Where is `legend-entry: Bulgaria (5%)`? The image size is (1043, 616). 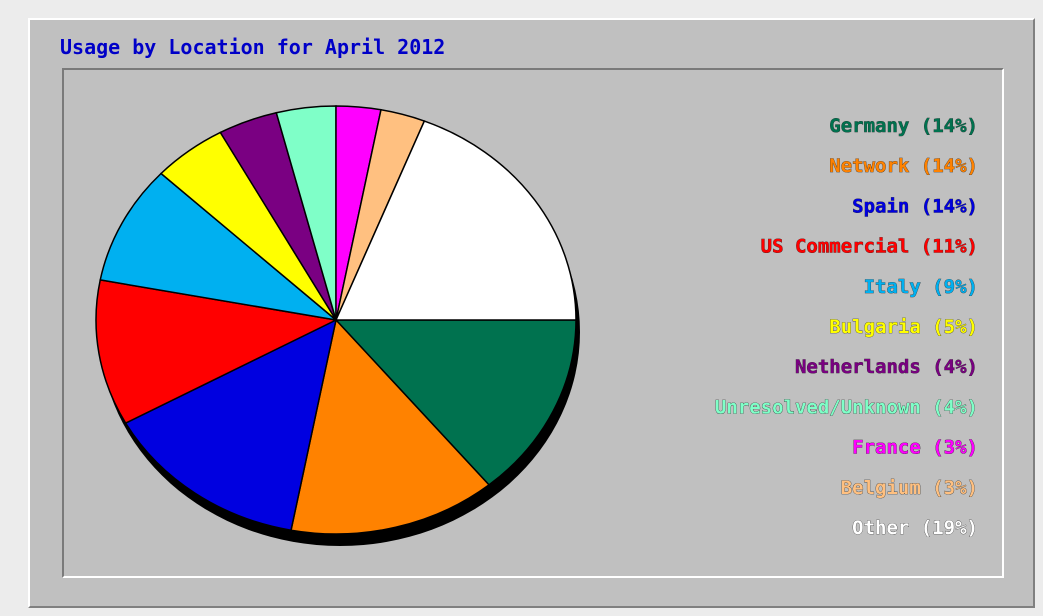 legend-entry: Bulgaria (5%) is located at coordinates (903, 327).